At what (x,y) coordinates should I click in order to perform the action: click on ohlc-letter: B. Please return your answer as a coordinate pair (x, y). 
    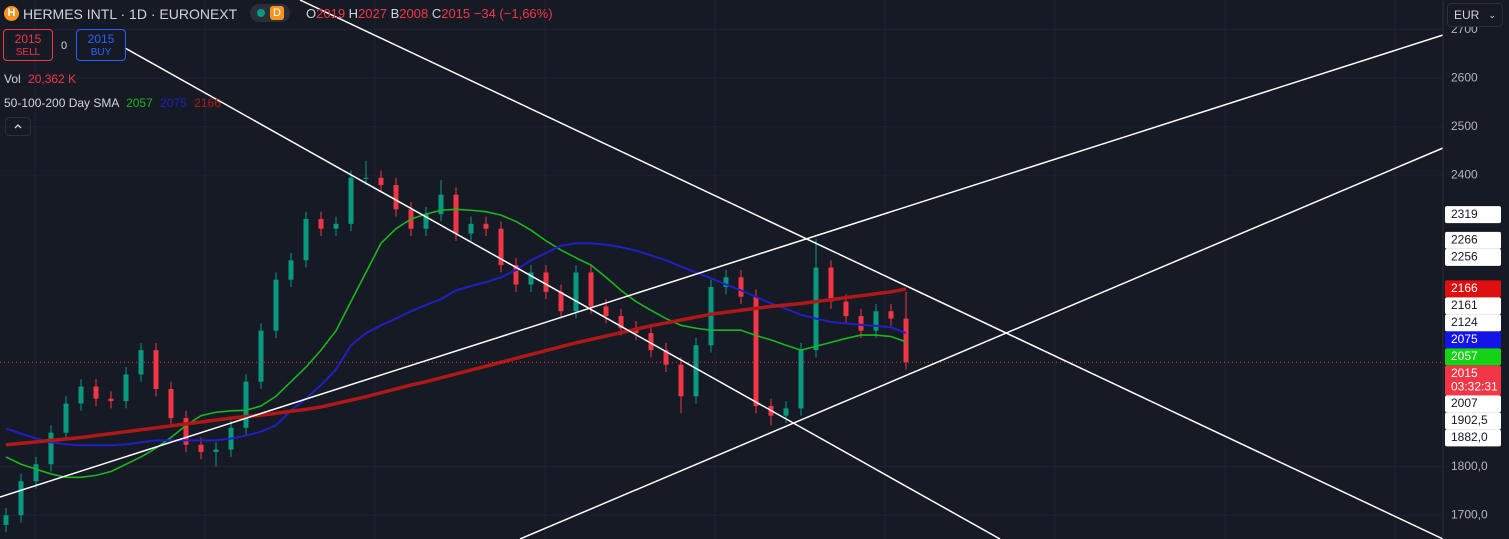
    Looking at the image, I should click on (395, 13).